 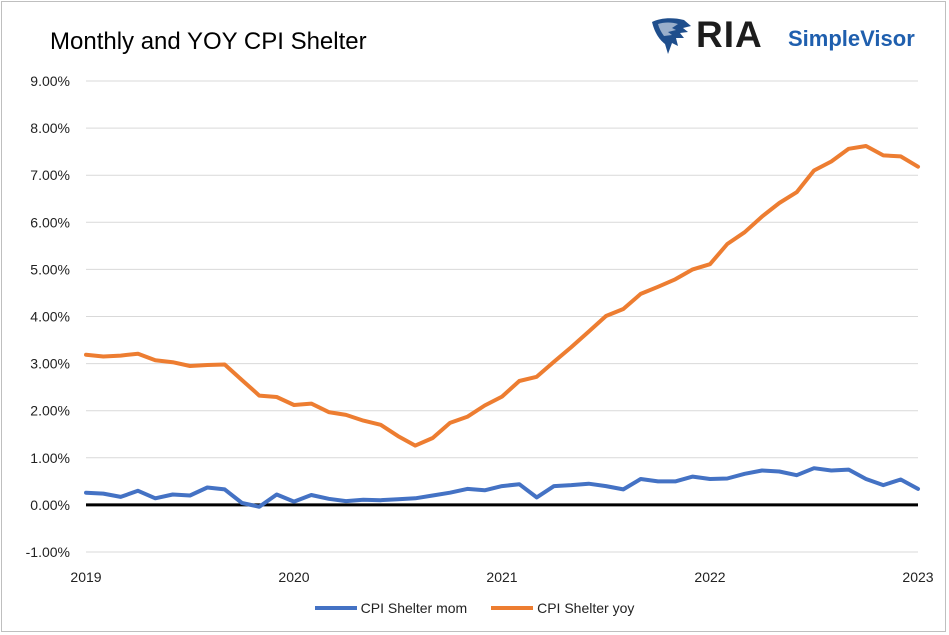 I want to click on legend-label-mom: CPI Shelter mom, so click(x=414, y=608).